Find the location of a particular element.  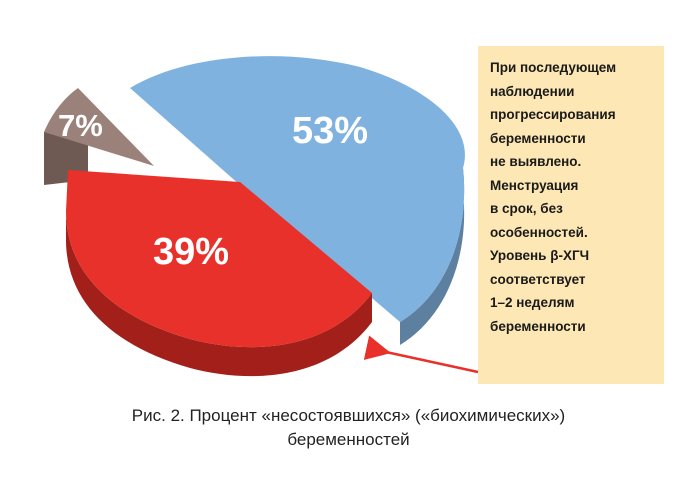

caption-line: беременностей is located at coordinates (348, 439).